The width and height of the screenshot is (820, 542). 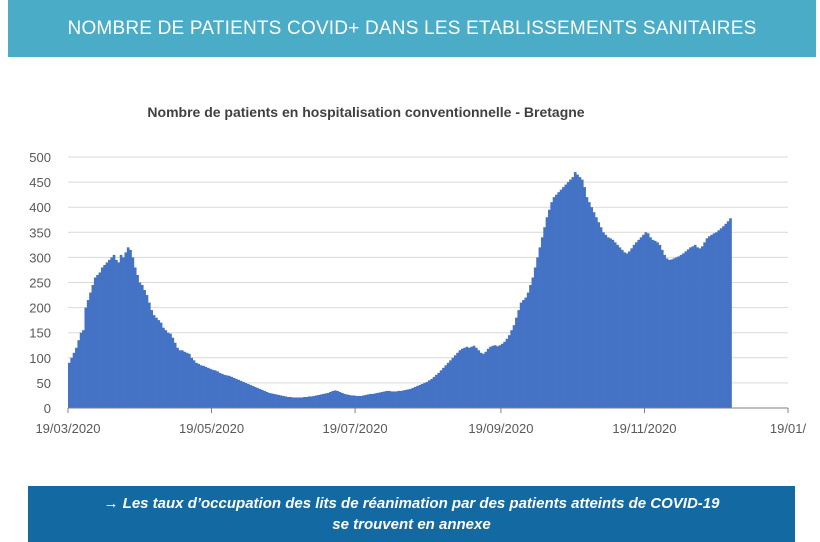 What do you see at coordinates (67, 428) in the screenshot?
I see `x-tick-label: 19/03/2020` at bounding box center [67, 428].